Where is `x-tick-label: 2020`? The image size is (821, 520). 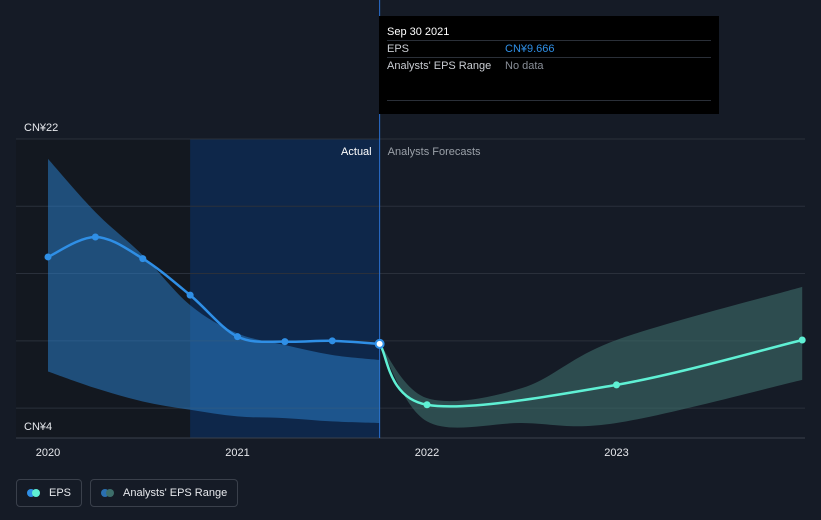 x-tick-label: 2020 is located at coordinates (48, 453).